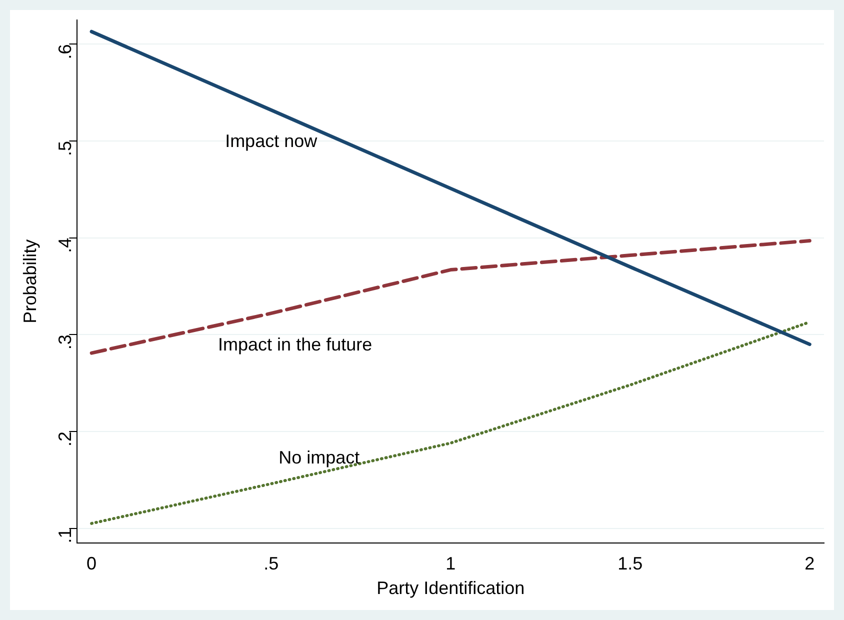 The width and height of the screenshot is (844, 620). I want to click on x-axis-title: Party Identification, so click(450, 588).